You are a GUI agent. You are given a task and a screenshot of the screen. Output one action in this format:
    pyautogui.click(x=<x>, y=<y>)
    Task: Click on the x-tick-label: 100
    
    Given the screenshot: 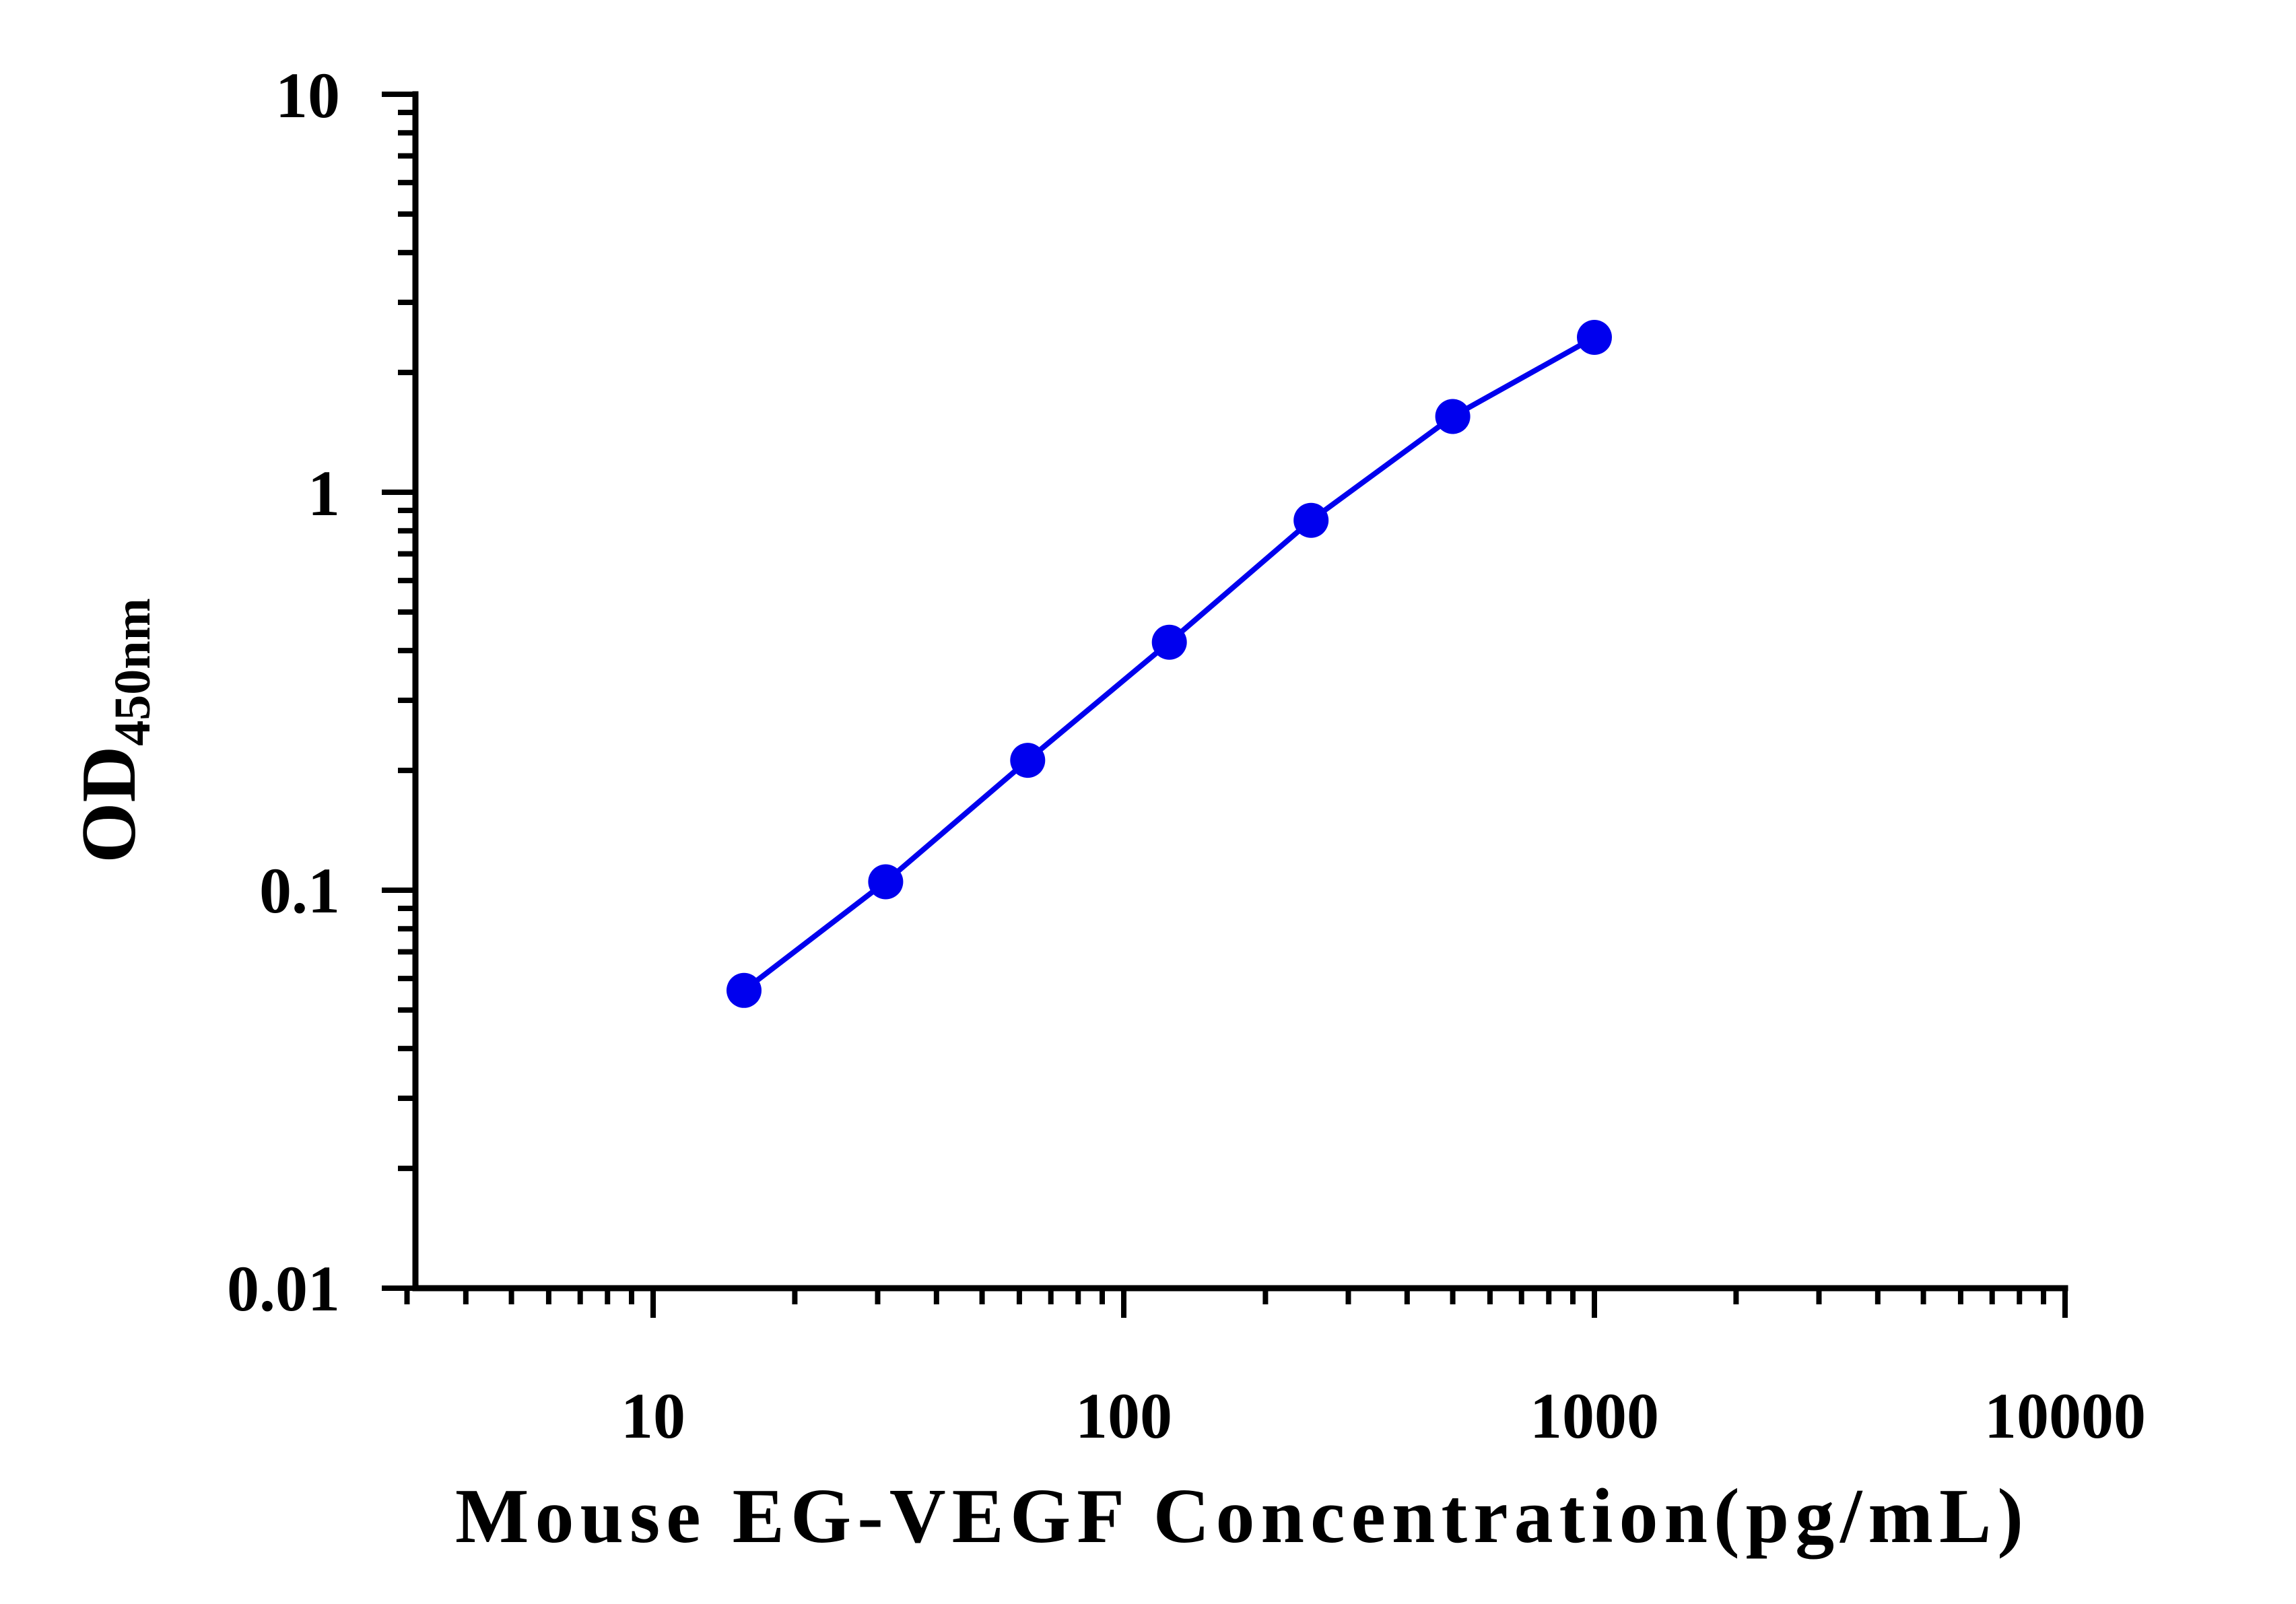 What is the action you would take?
    pyautogui.click(x=1123, y=1416)
    